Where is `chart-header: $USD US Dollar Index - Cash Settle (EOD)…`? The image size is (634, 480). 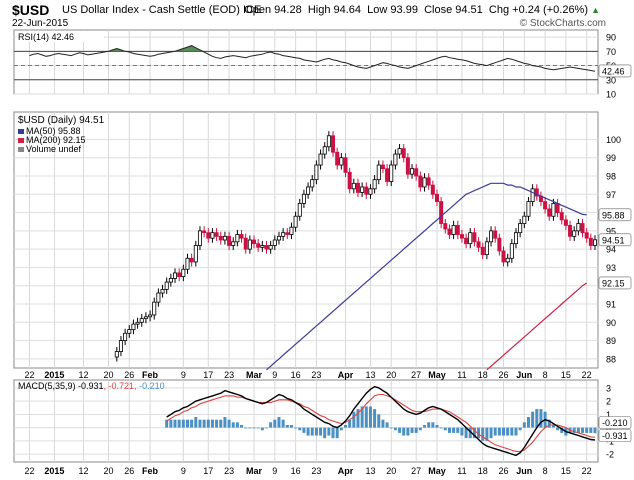 chart-header: $USD US Dollar Index - Cash Settle (EOD)… is located at coordinates (317, 10).